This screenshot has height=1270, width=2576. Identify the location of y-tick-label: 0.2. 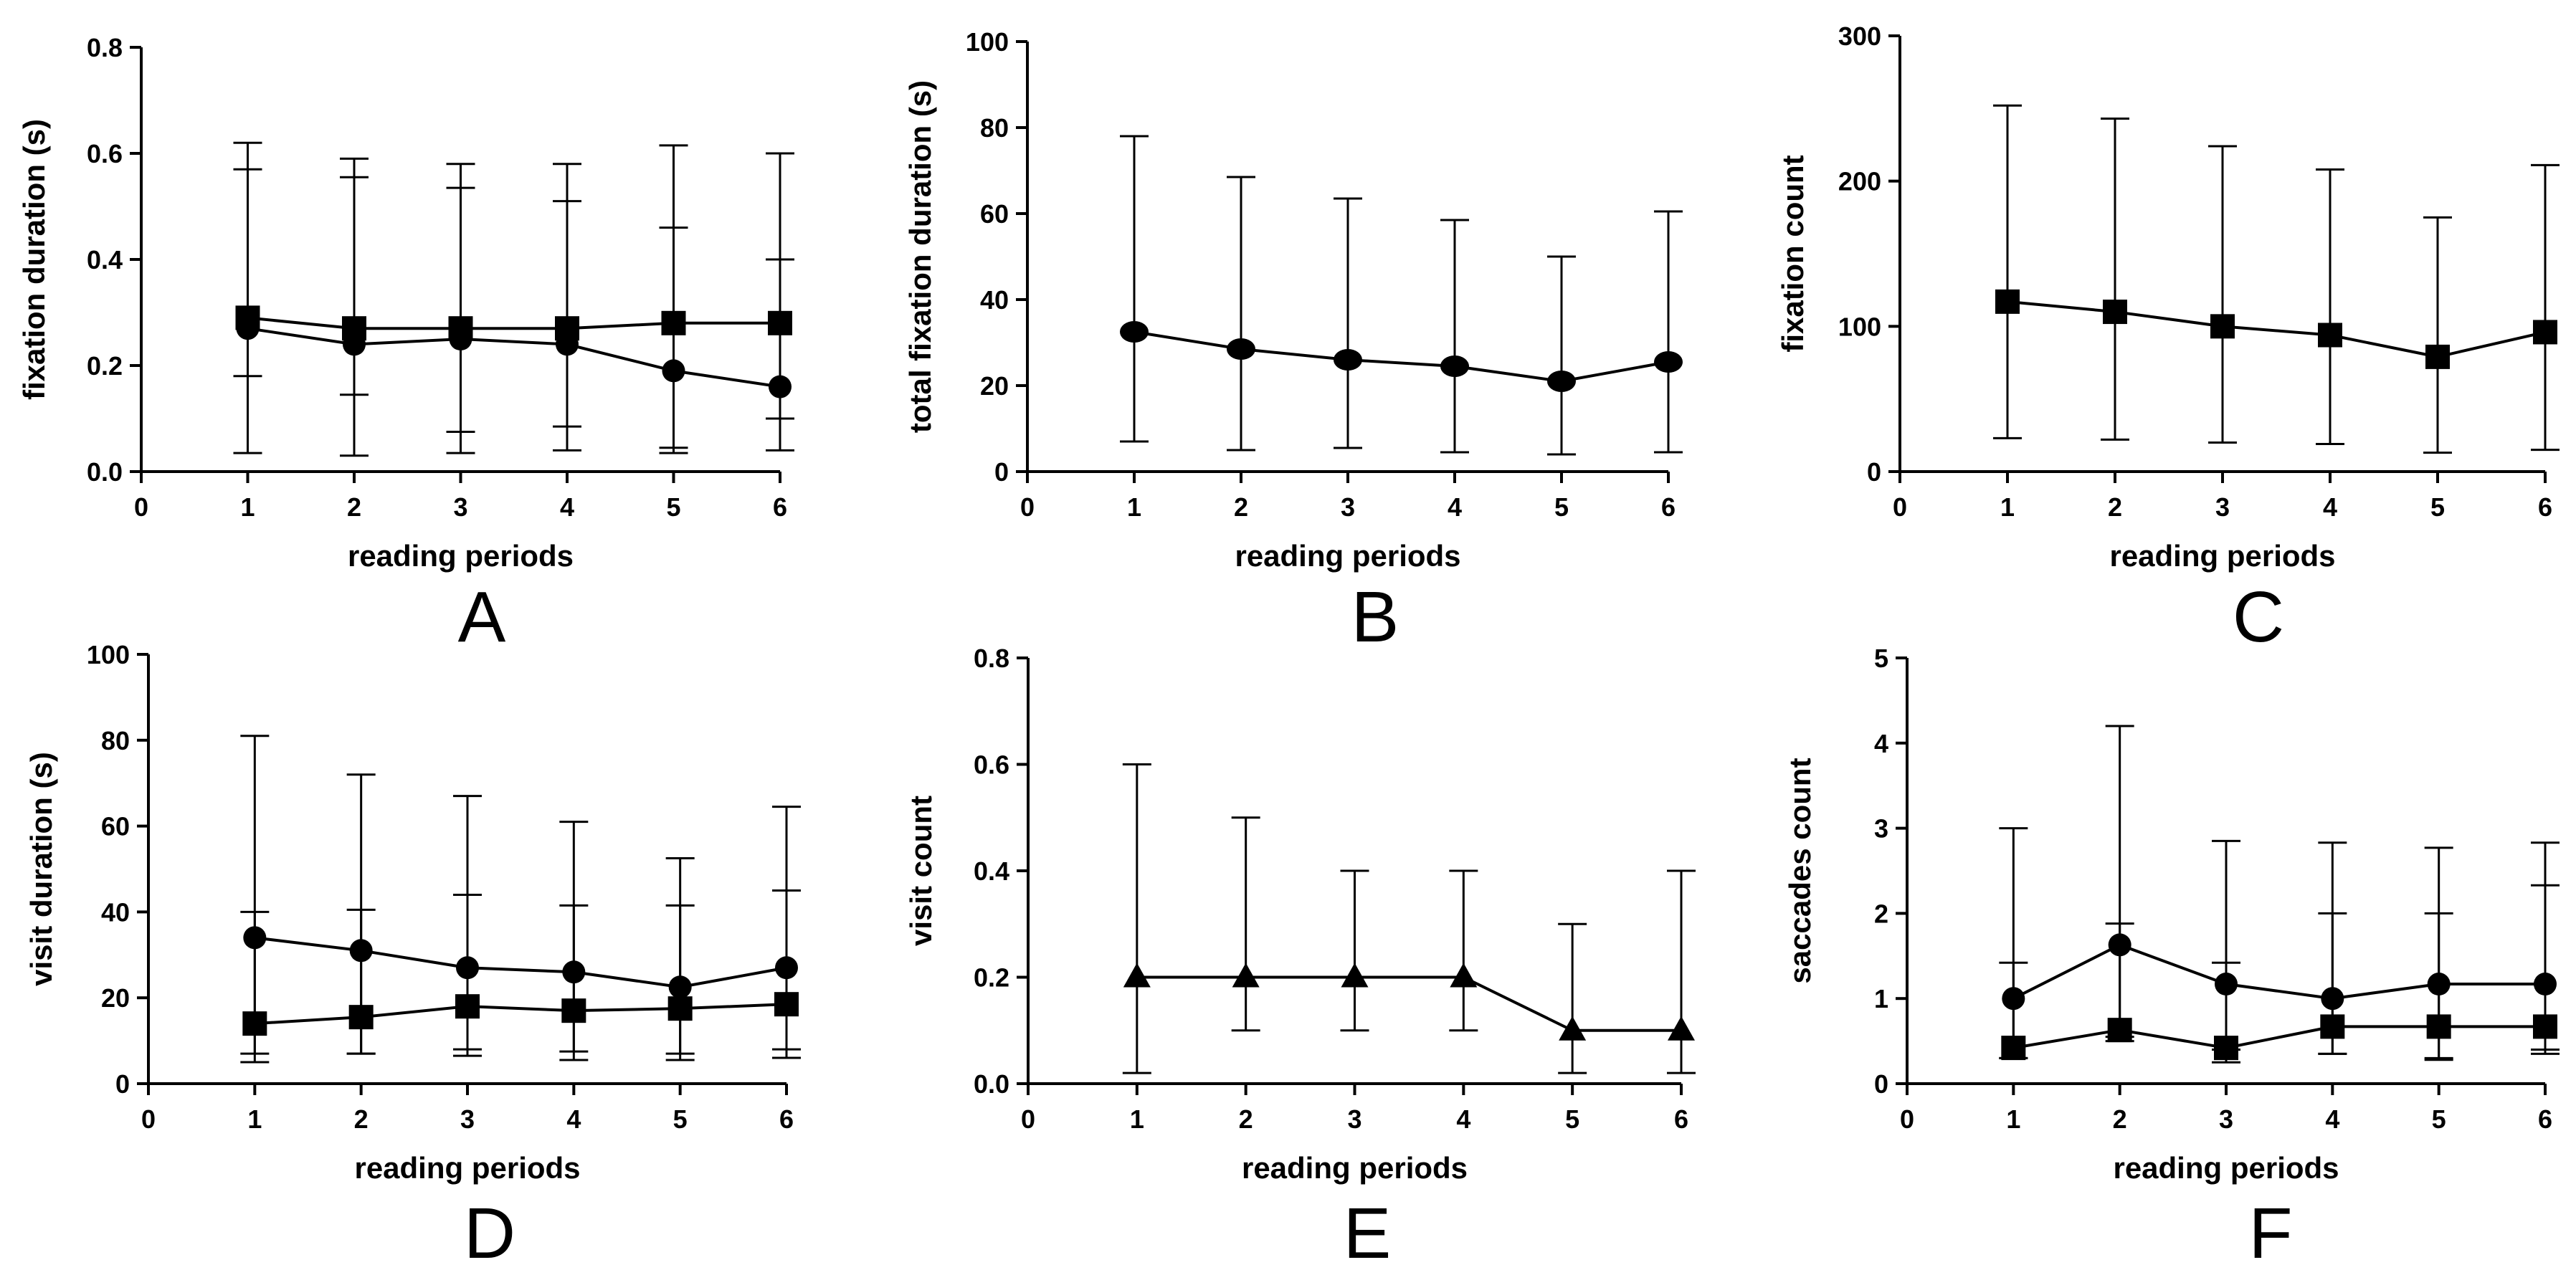
(992, 978).